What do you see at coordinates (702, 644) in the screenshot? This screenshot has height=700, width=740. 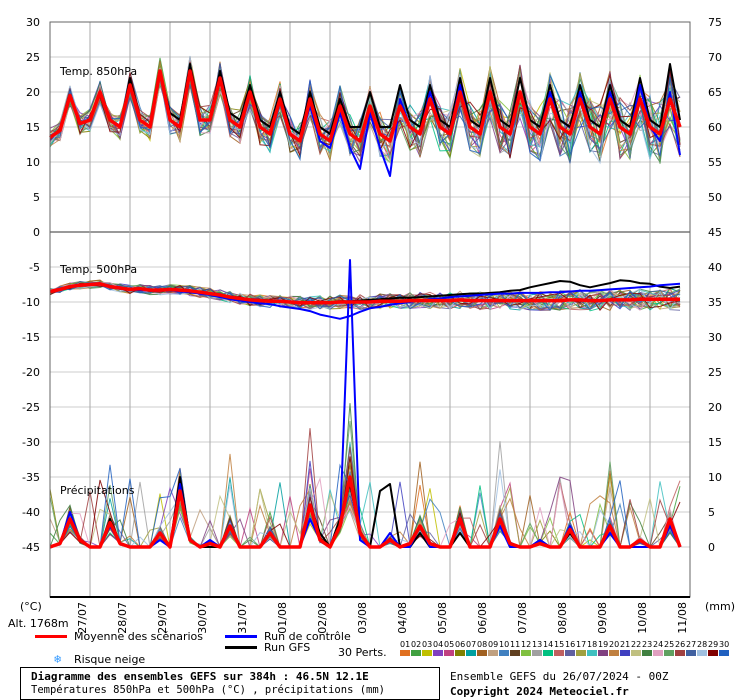 I see `pert-legend-label-28: 28` at bounding box center [702, 644].